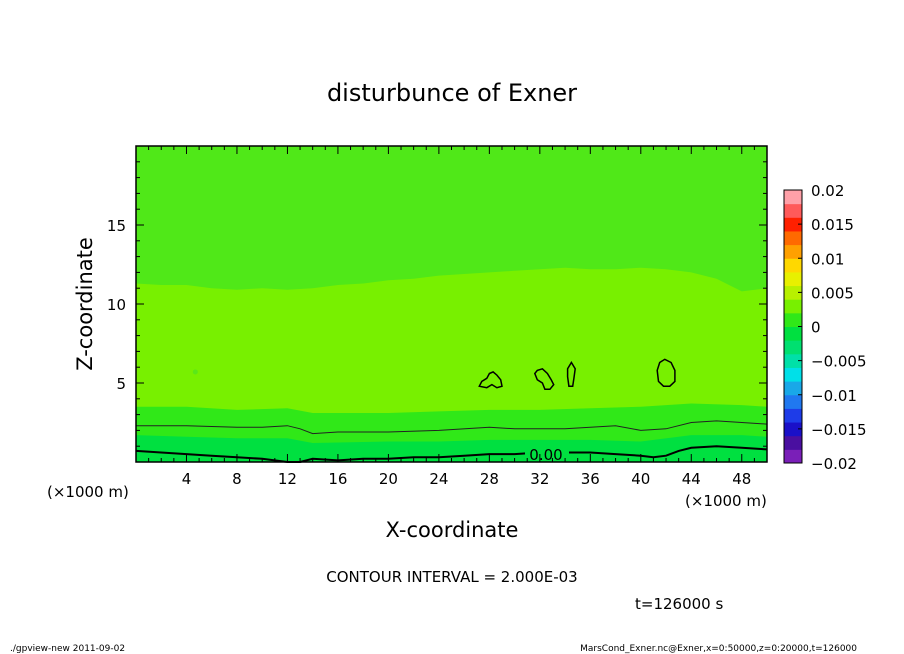 The image size is (904, 654). What do you see at coordinates (539, 479) in the screenshot?
I see `x-tick-label: 32` at bounding box center [539, 479].